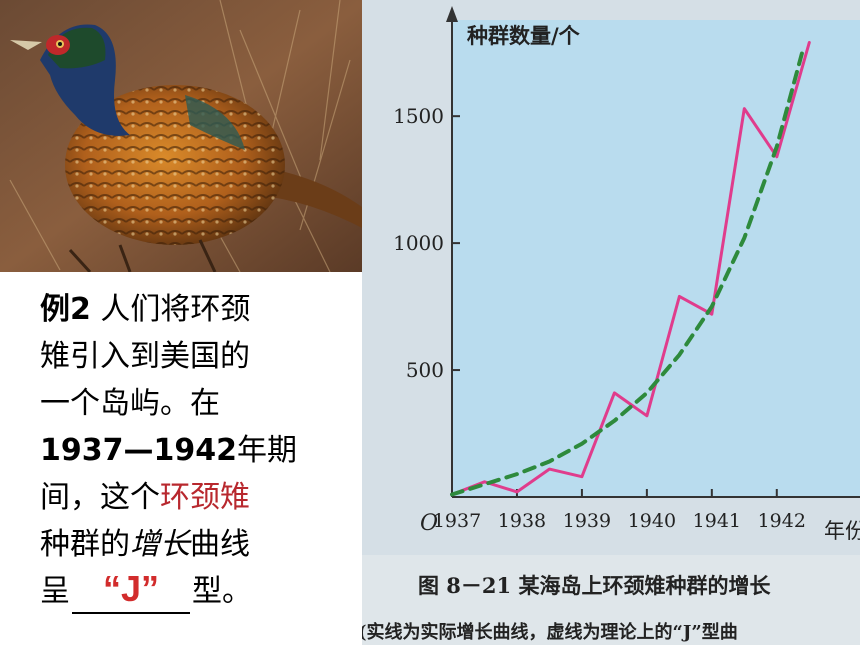 Image resolution: width=860 pixels, height=645 pixels. Describe the element at coordinates (429, 523) in the screenshot. I see `origin-label: O` at that location.